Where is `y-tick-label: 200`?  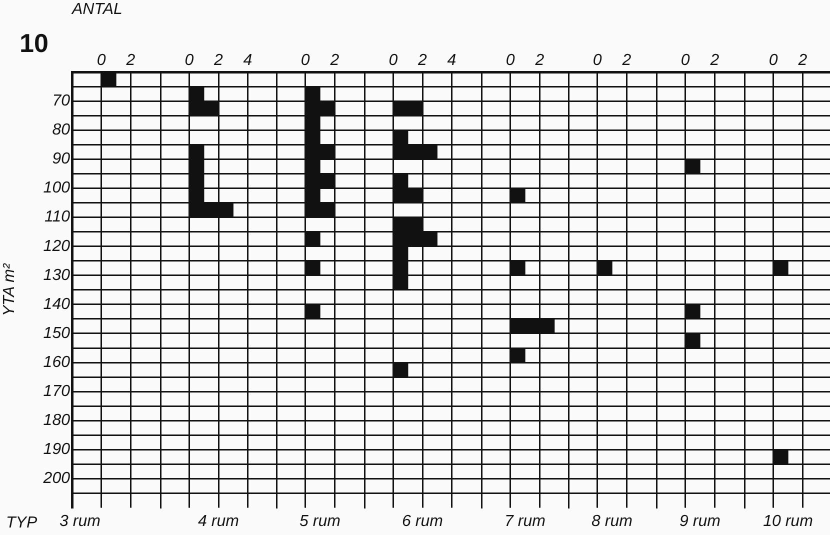
y-tick-label: 200 is located at coordinates (56, 479).